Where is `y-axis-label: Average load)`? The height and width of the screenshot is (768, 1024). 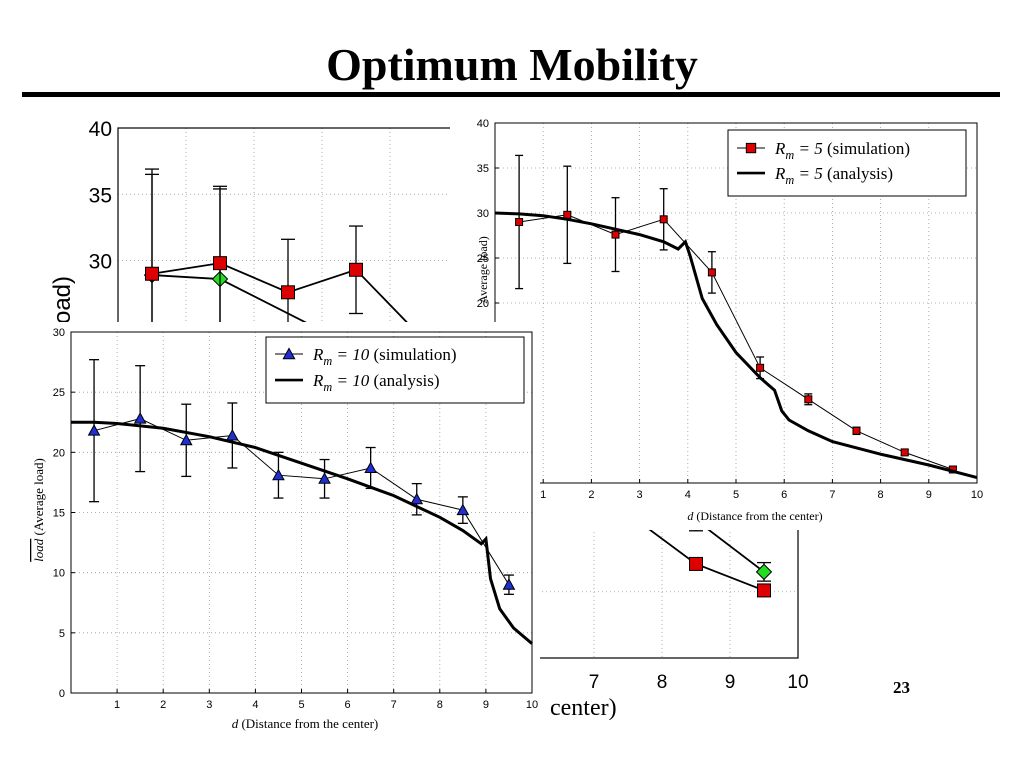
y-axis-label: Average load) is located at coordinates (483, 269).